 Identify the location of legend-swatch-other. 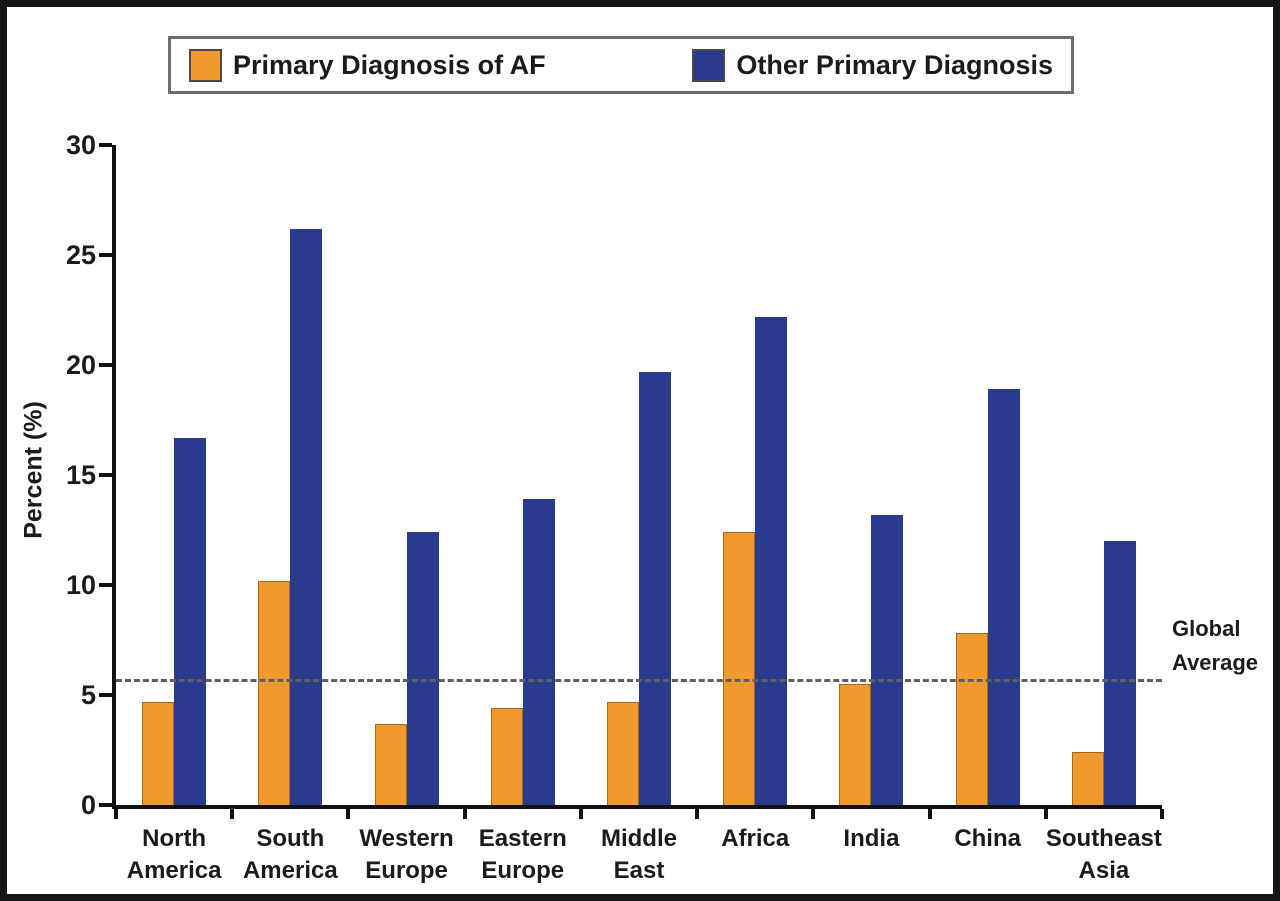
(709, 65).